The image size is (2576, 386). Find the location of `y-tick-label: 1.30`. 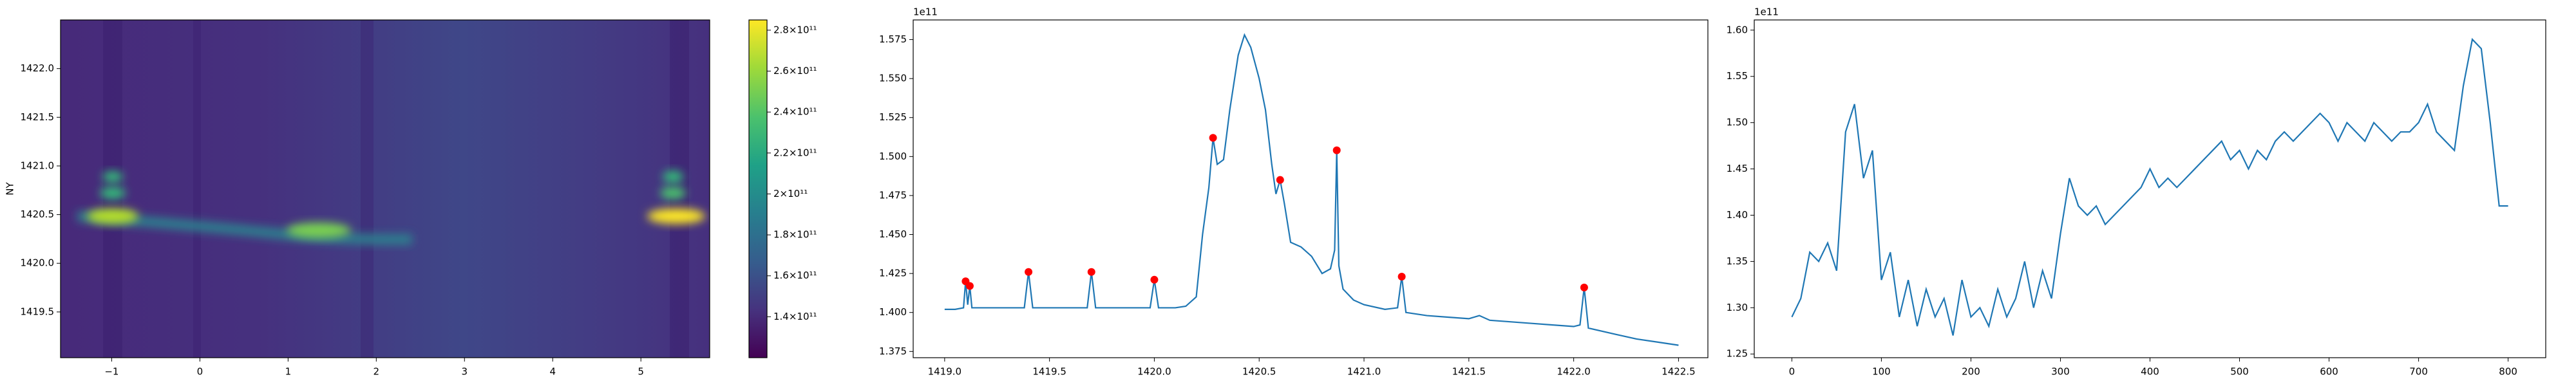

y-tick-label: 1.30 is located at coordinates (1737, 307).